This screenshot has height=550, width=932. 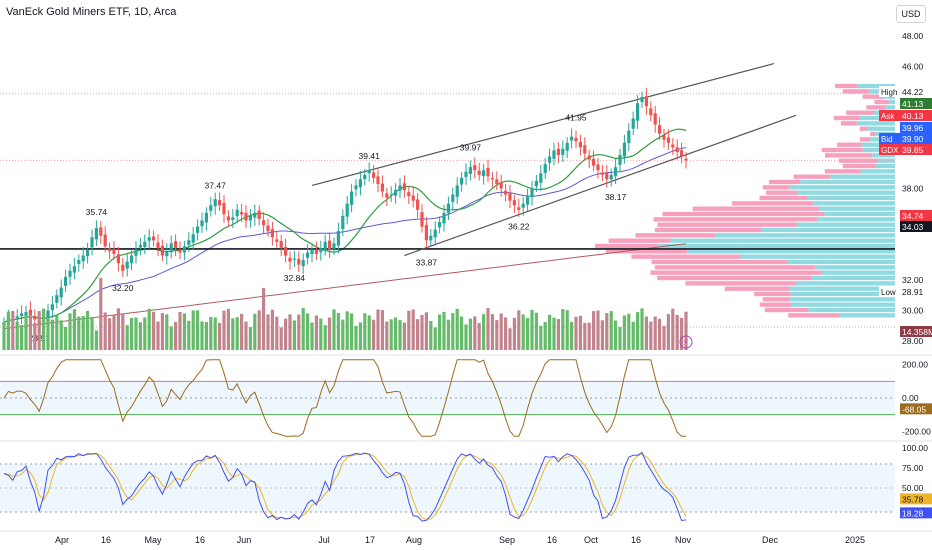 I want to click on price-badge-value: 34.74, so click(x=913, y=216).